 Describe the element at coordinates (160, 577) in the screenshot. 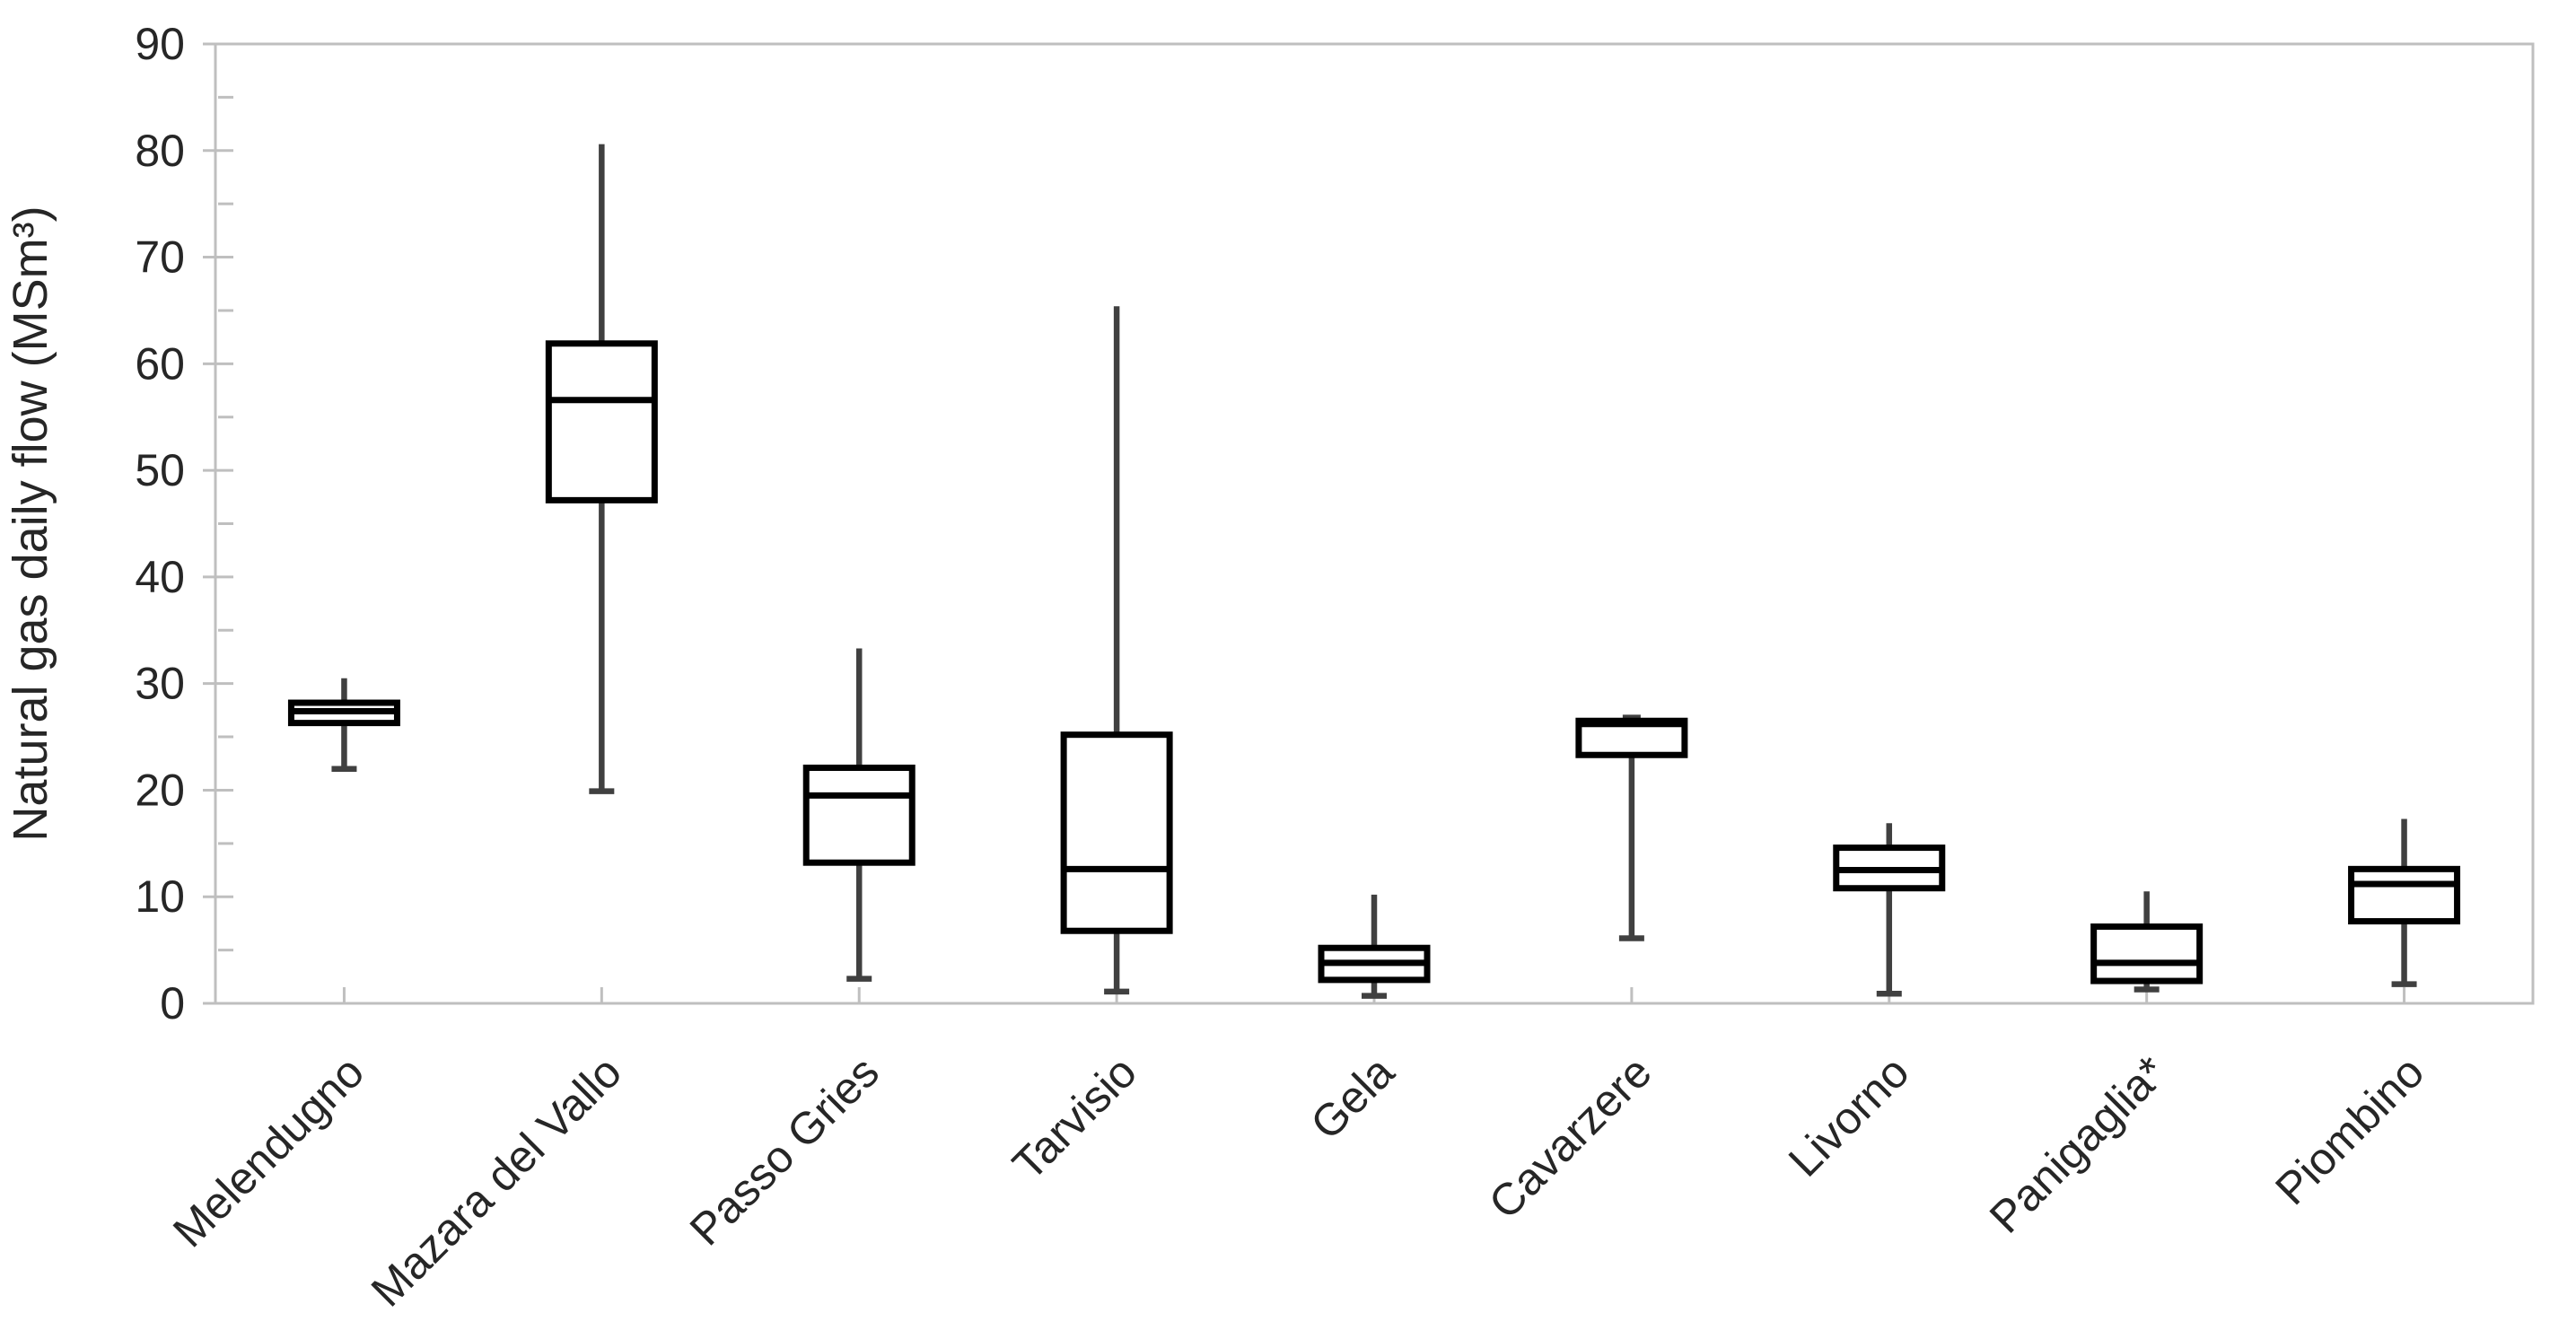

I see `y-axis-tick-label: 40` at that location.